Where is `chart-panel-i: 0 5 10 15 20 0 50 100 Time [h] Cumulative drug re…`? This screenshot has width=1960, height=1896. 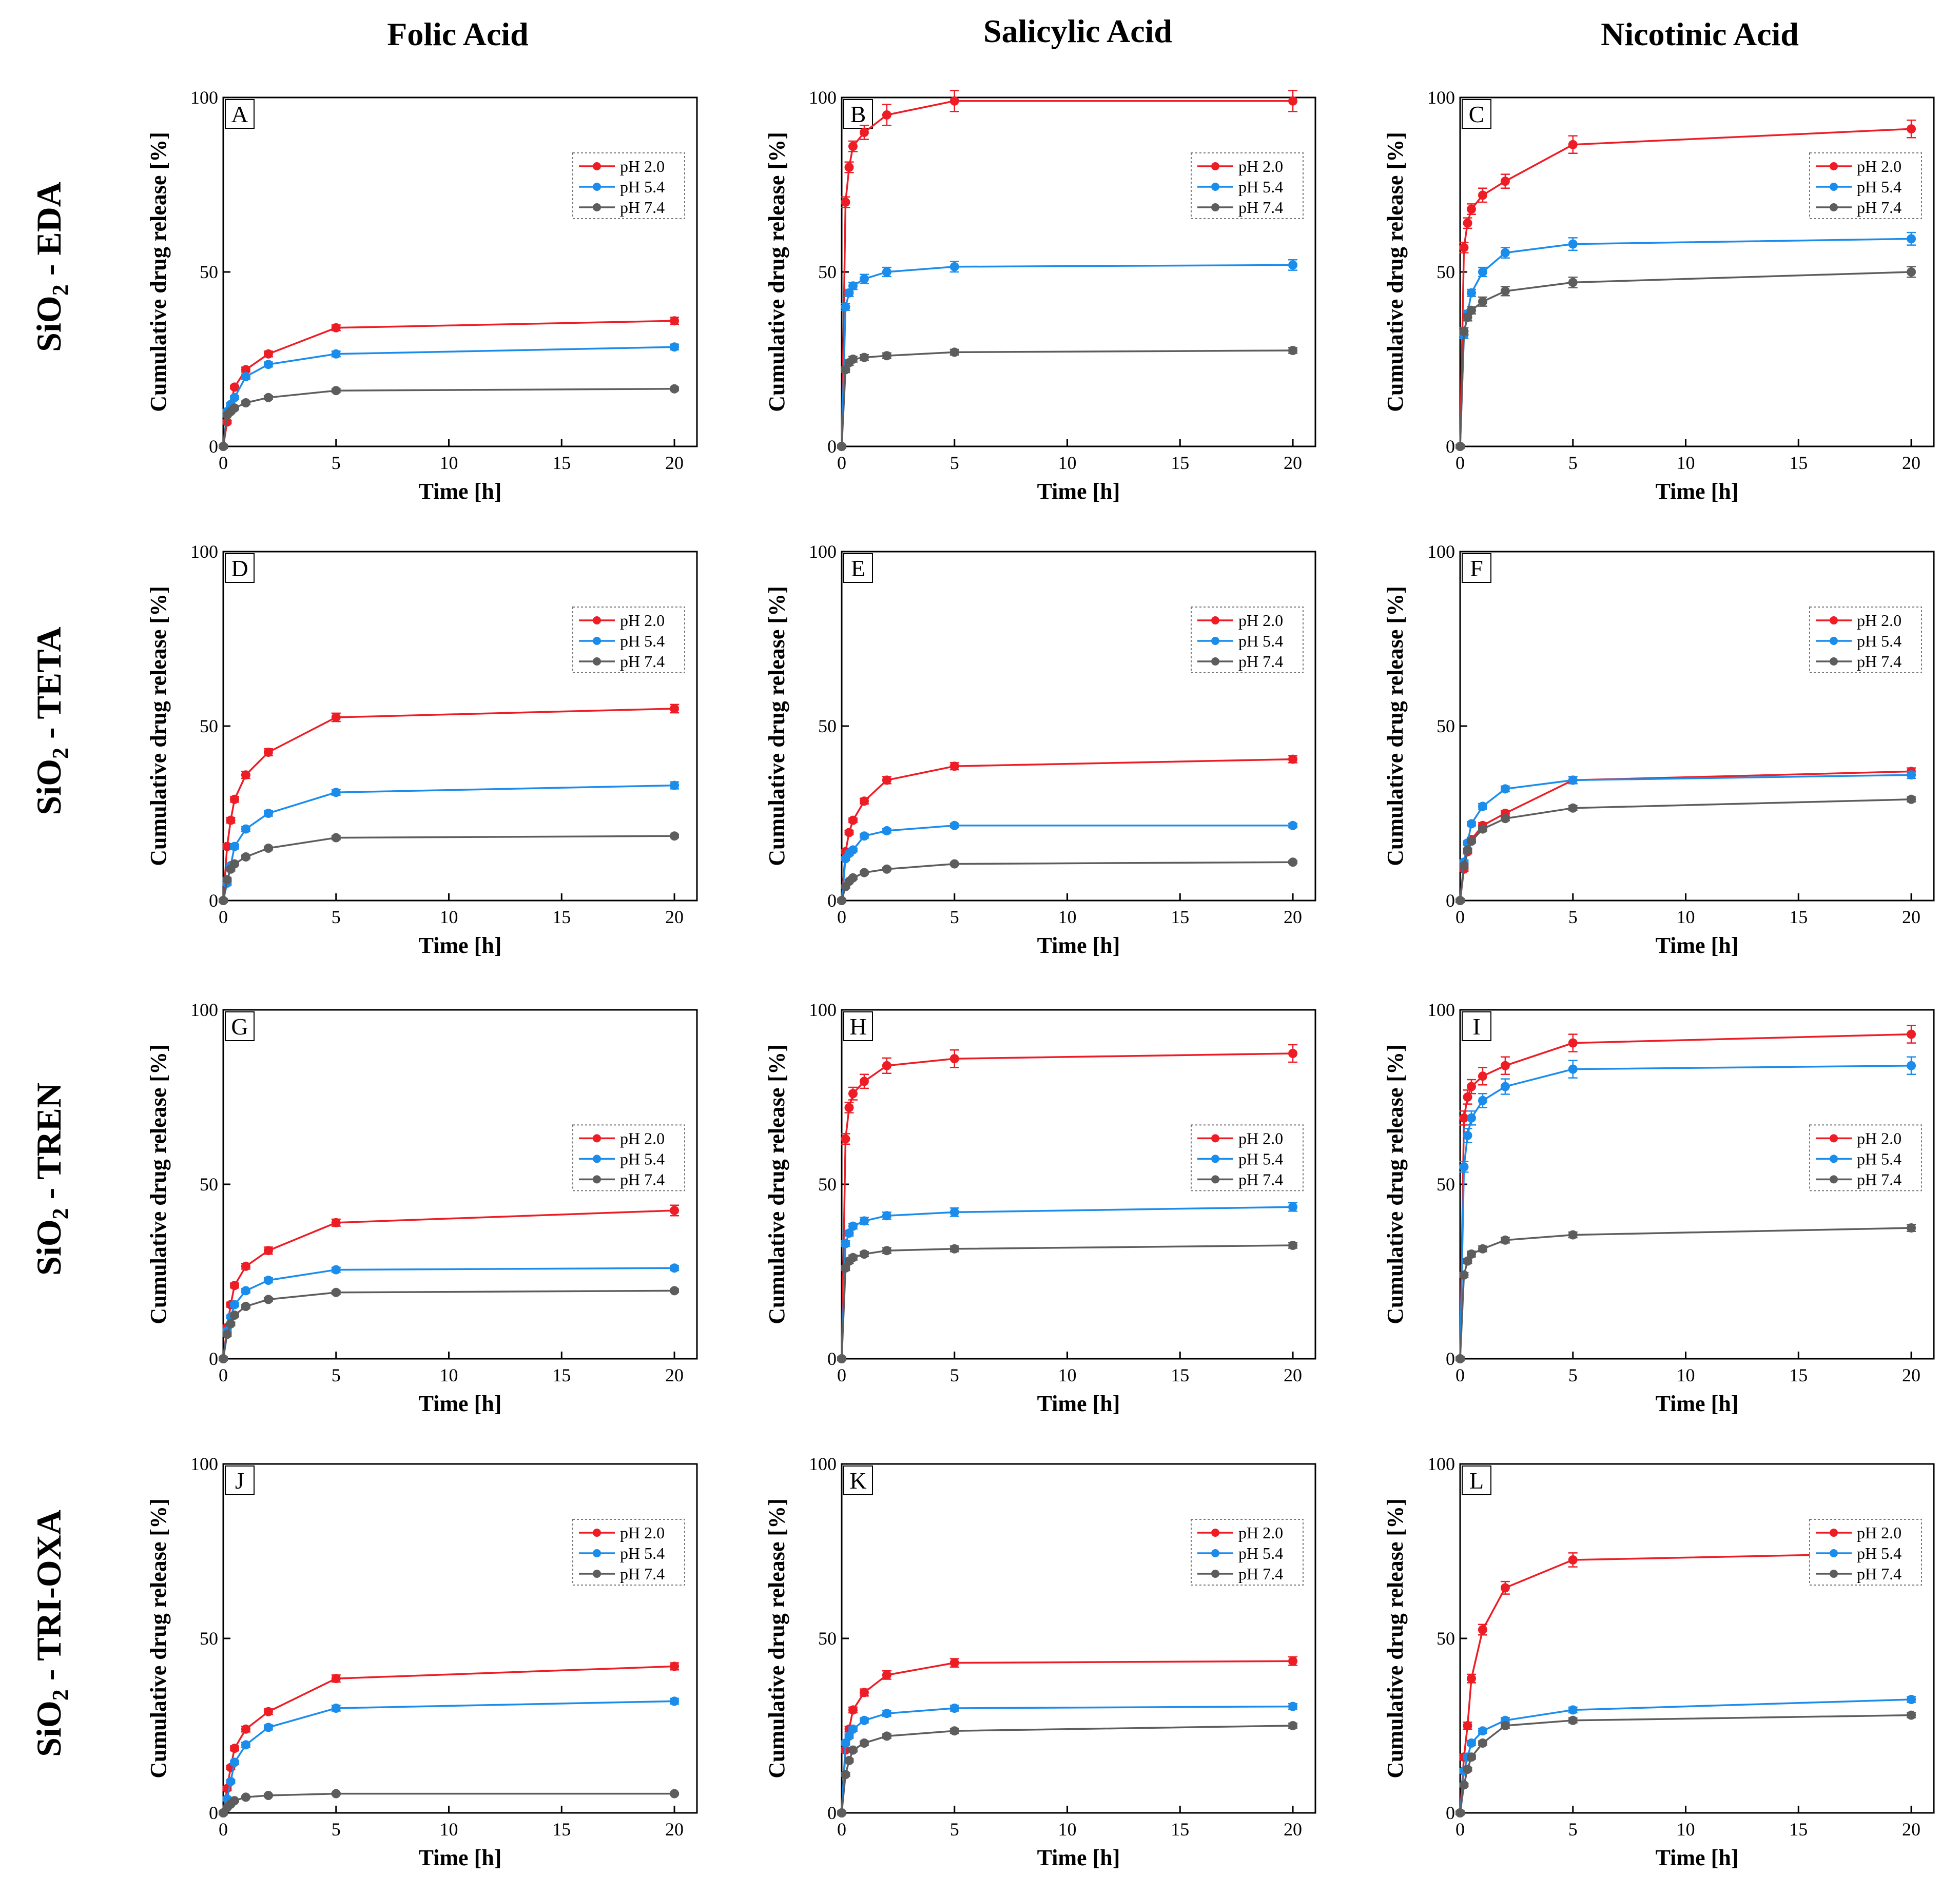 chart-panel-i: 0 5 10 15 20 0 50 100 Time [h] Cumulative drug re… is located at coordinates (1659, 1208).